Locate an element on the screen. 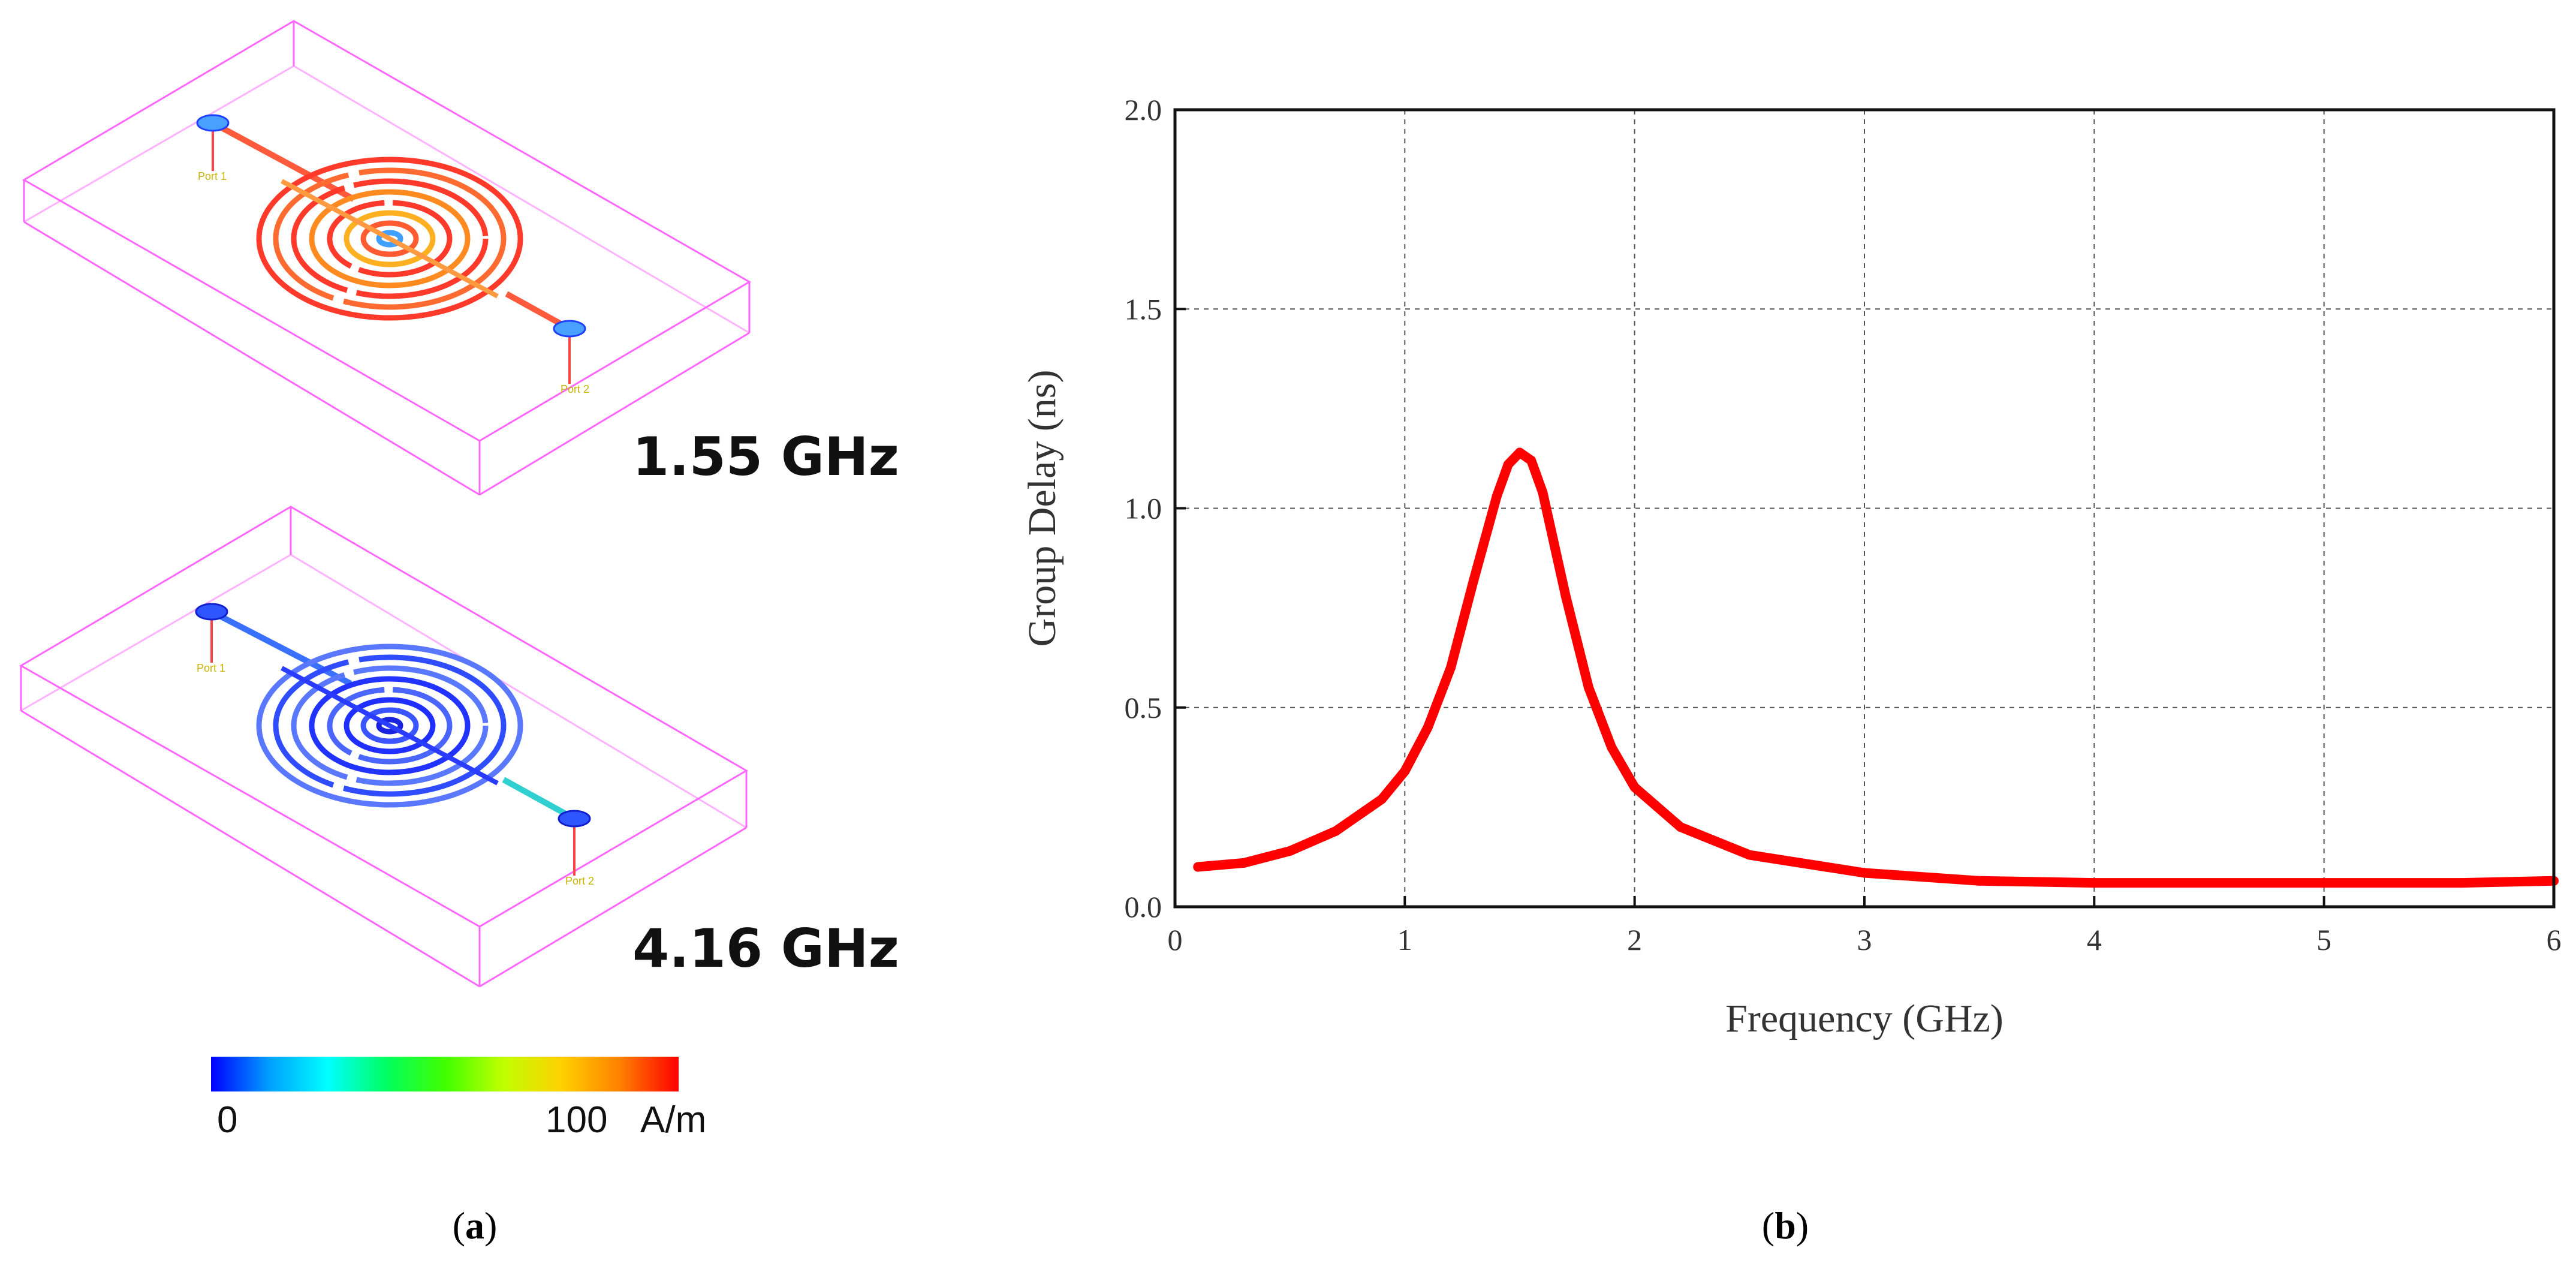  y-tick-label: 0.5 is located at coordinates (1143, 708).